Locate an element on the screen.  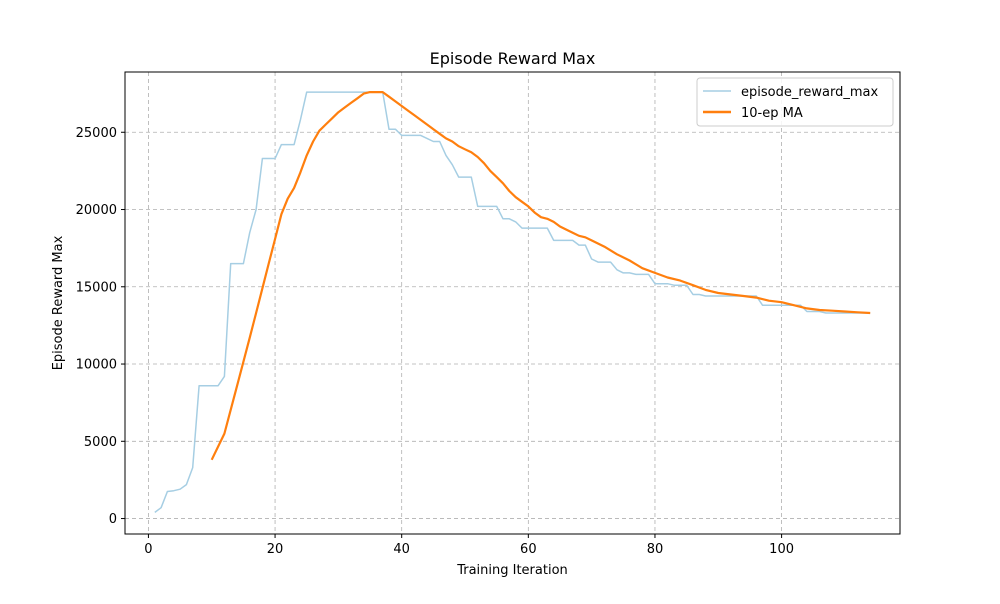
x-tick-label: 80 is located at coordinates (655, 549).